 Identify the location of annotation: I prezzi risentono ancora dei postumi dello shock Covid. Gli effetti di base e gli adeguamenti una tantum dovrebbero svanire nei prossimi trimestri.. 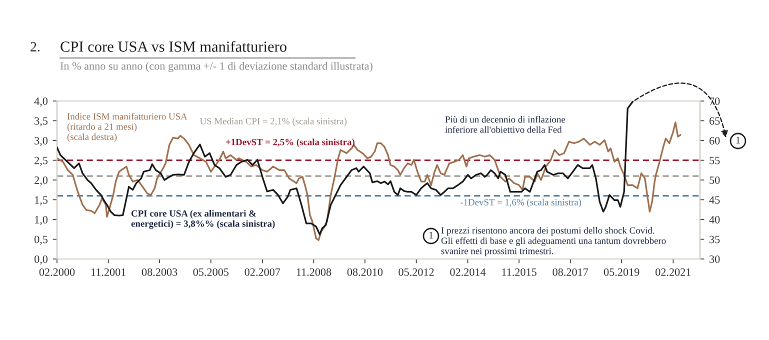
(553, 241).